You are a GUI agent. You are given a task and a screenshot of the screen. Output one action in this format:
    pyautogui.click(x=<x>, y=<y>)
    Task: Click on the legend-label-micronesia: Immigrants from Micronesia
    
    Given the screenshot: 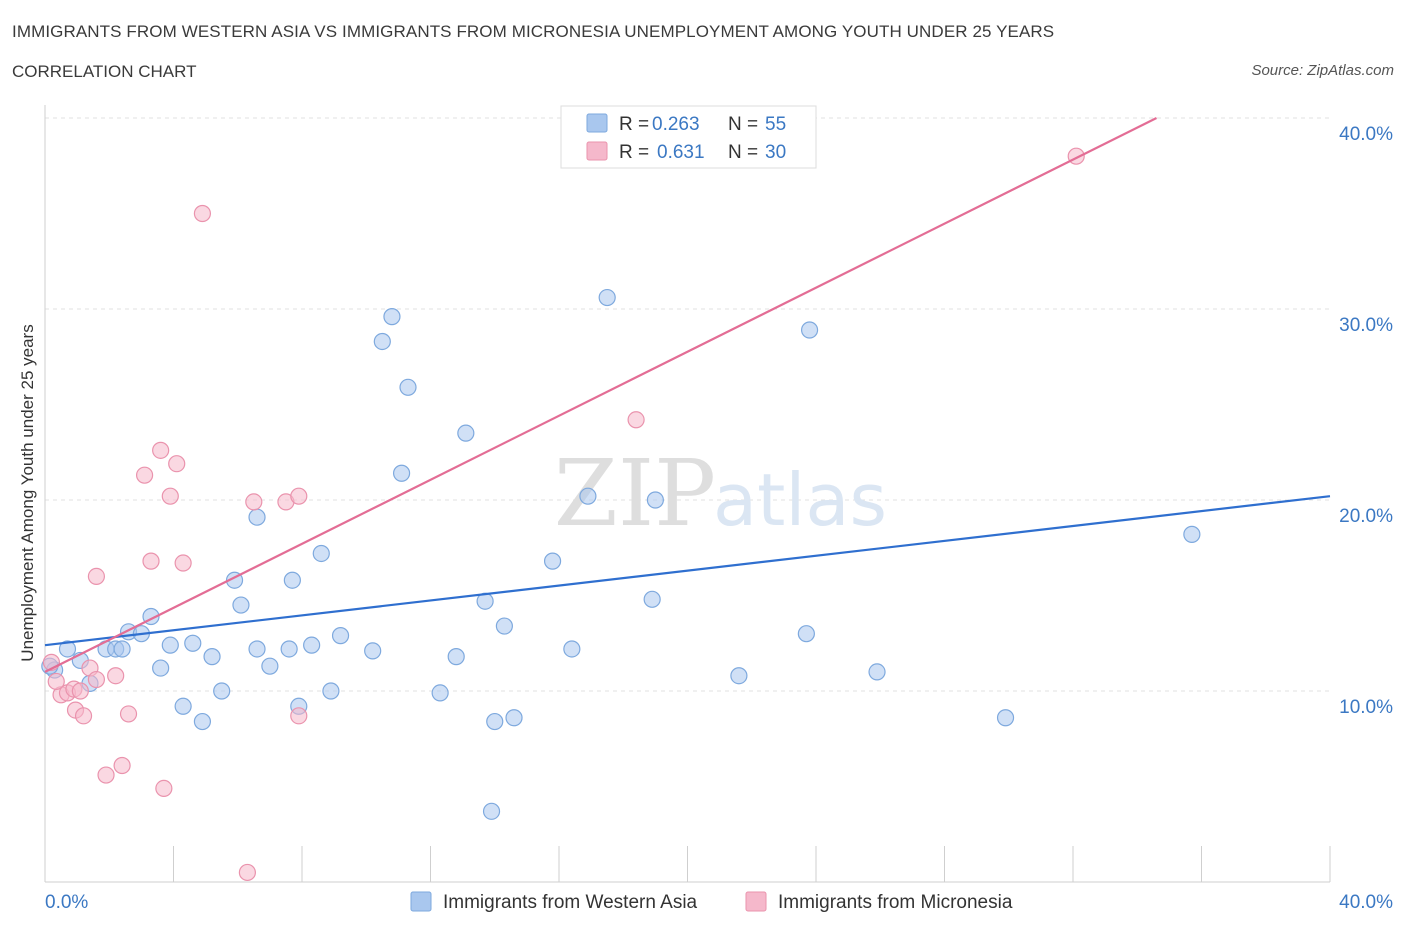 What is the action you would take?
    pyautogui.click(x=895, y=902)
    